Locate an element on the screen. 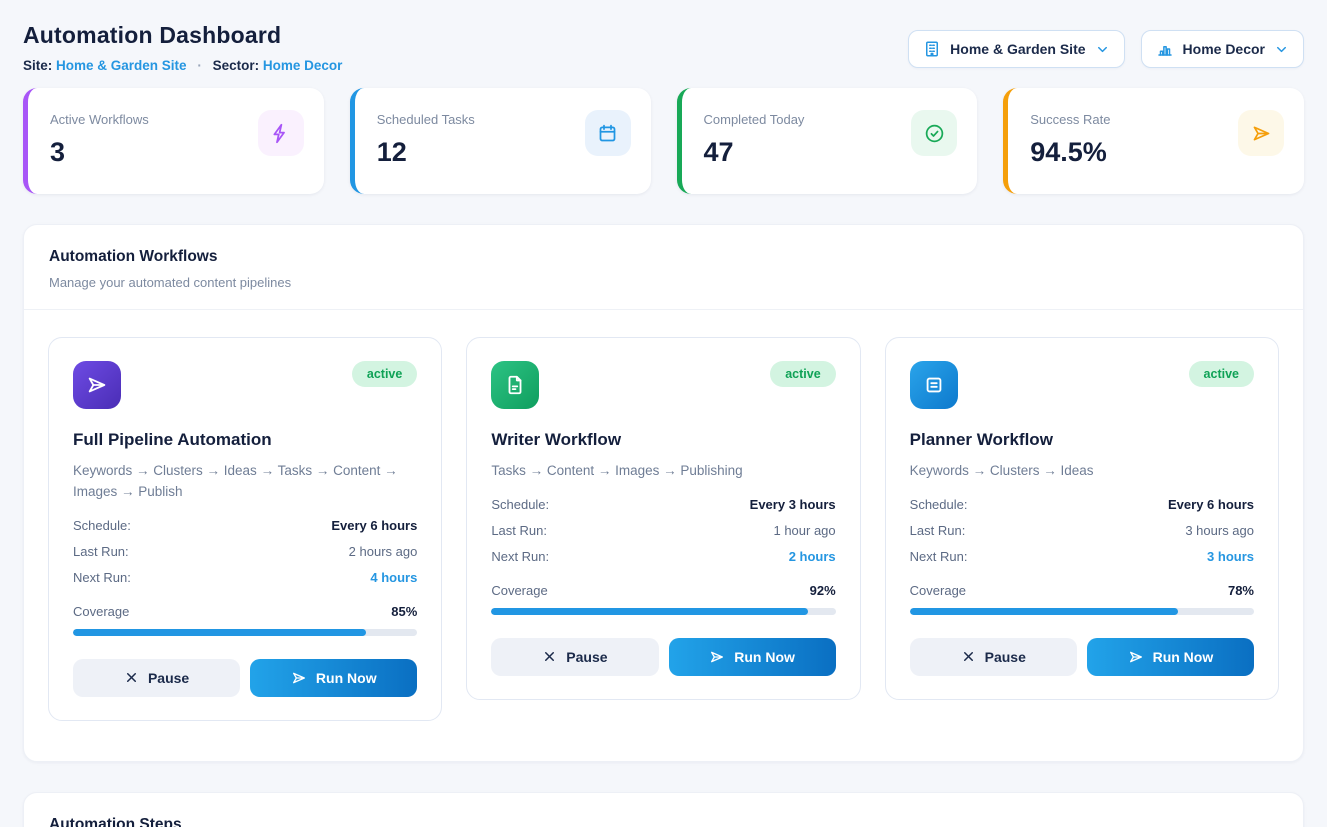  workflow-title: Writer Workflow is located at coordinates (556, 439).